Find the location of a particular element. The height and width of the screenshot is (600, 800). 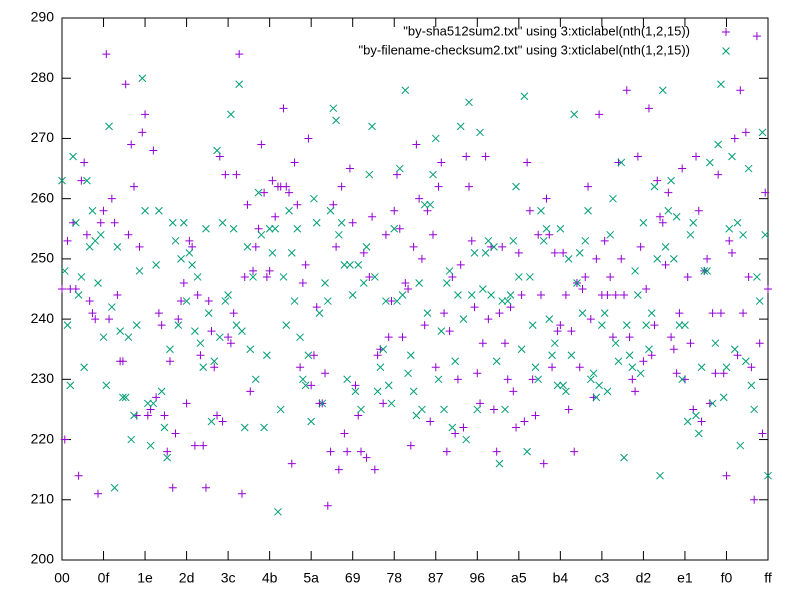

x-tick-label: 3c is located at coordinates (228, 578).